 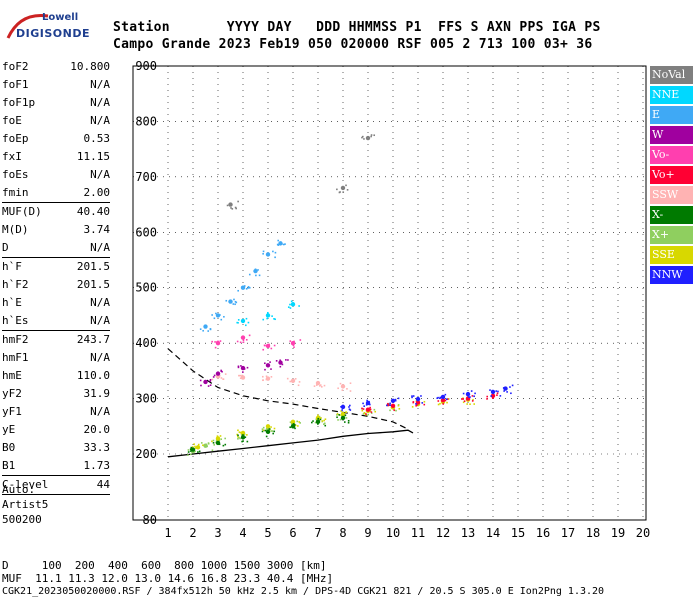 What do you see at coordinates (671, 115) in the screenshot?
I see `legend-item: E` at bounding box center [671, 115].